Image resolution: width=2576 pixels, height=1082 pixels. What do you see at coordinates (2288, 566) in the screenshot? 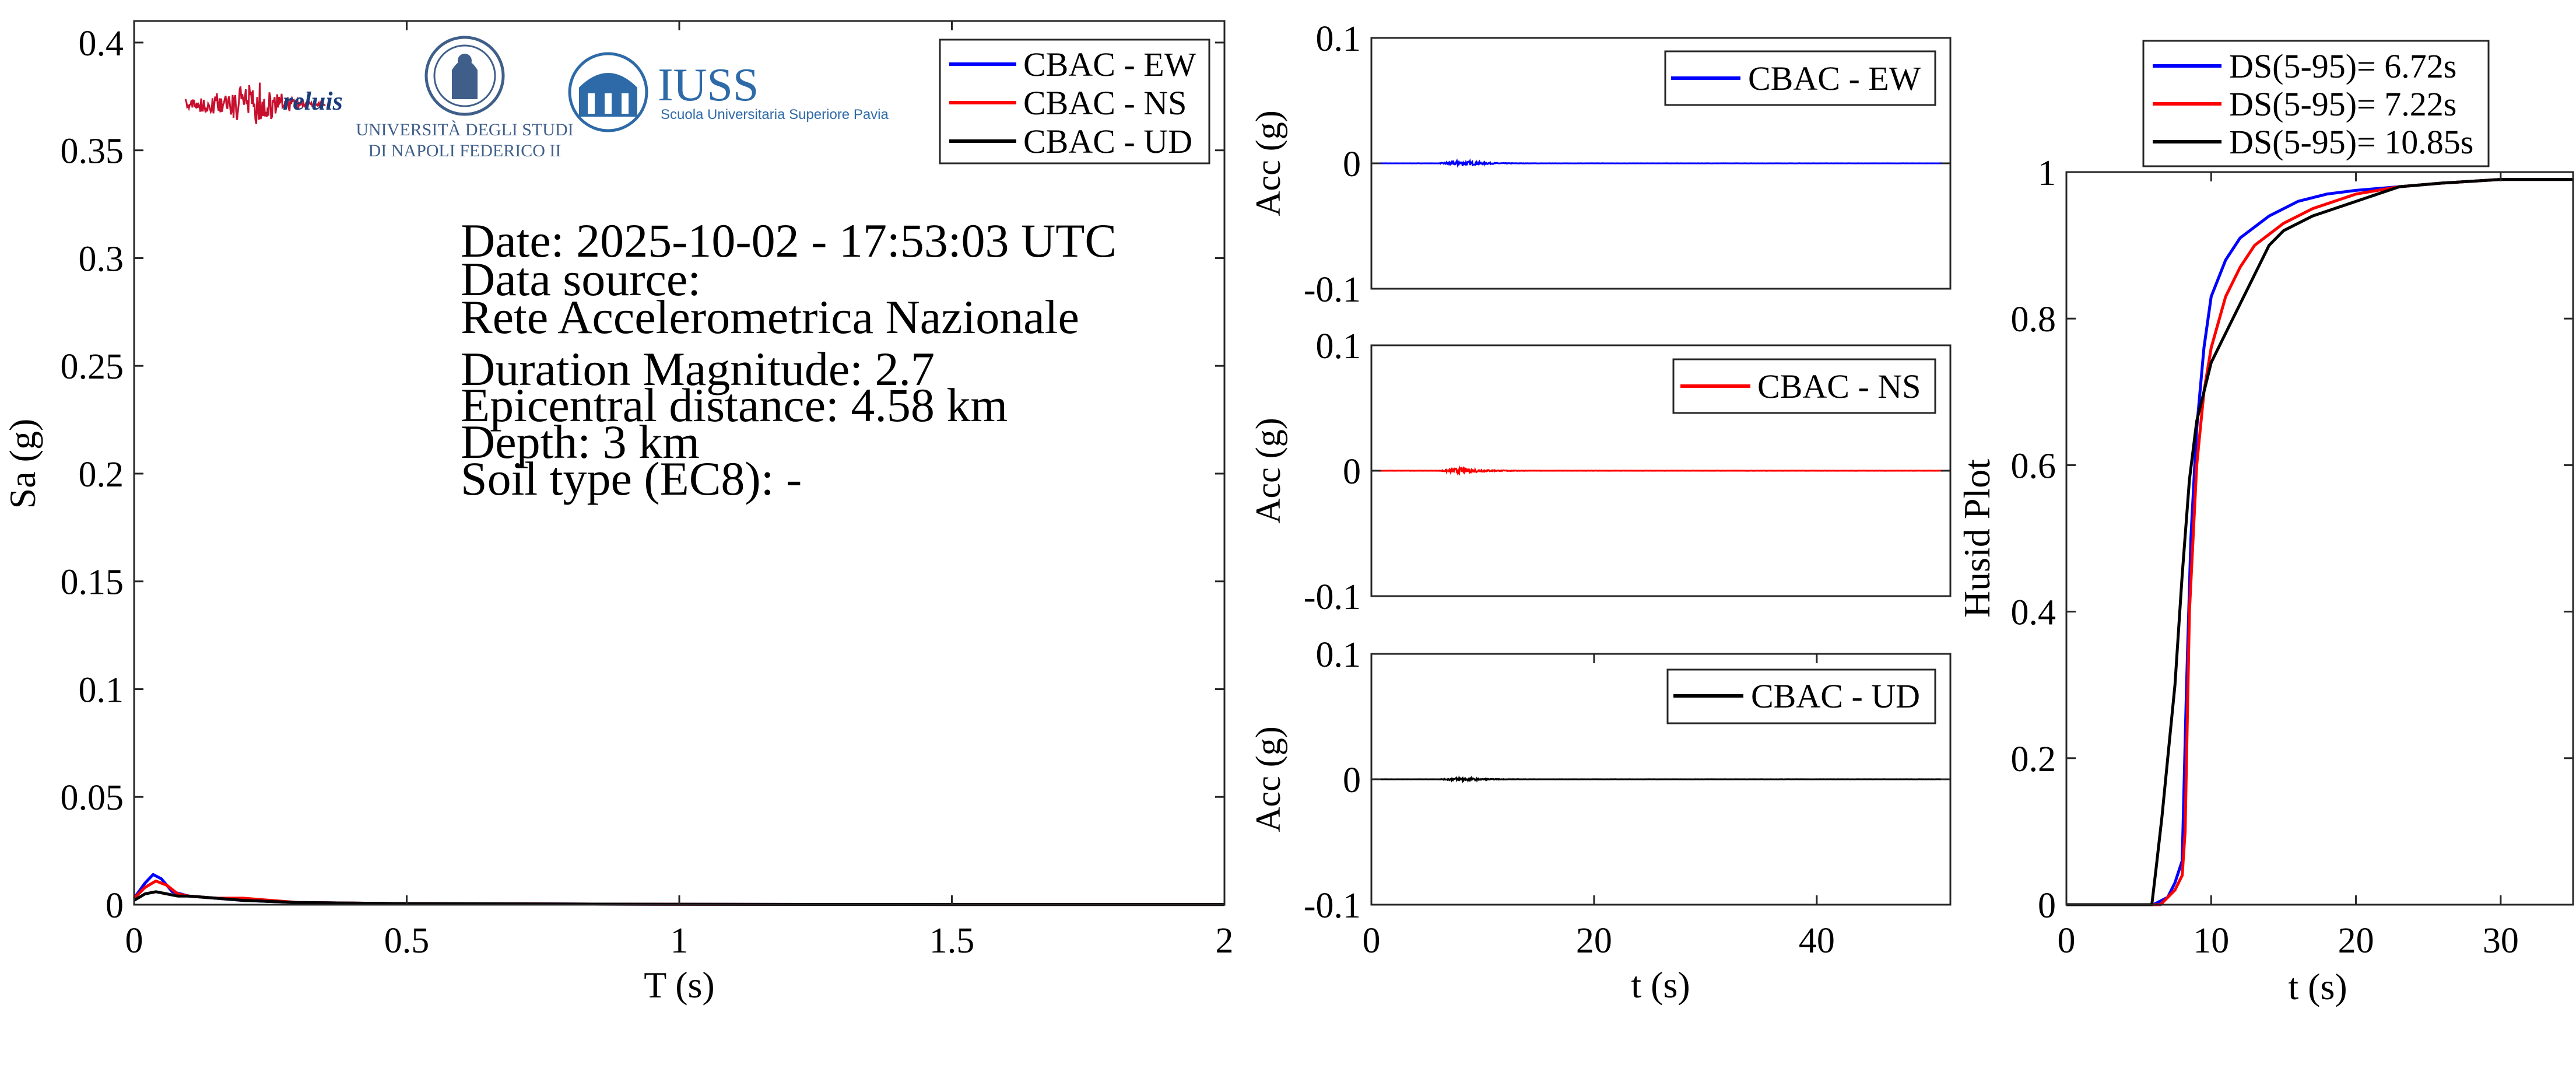
I see `husid-x-ticks: 0 10 20 30` at bounding box center [2288, 566].